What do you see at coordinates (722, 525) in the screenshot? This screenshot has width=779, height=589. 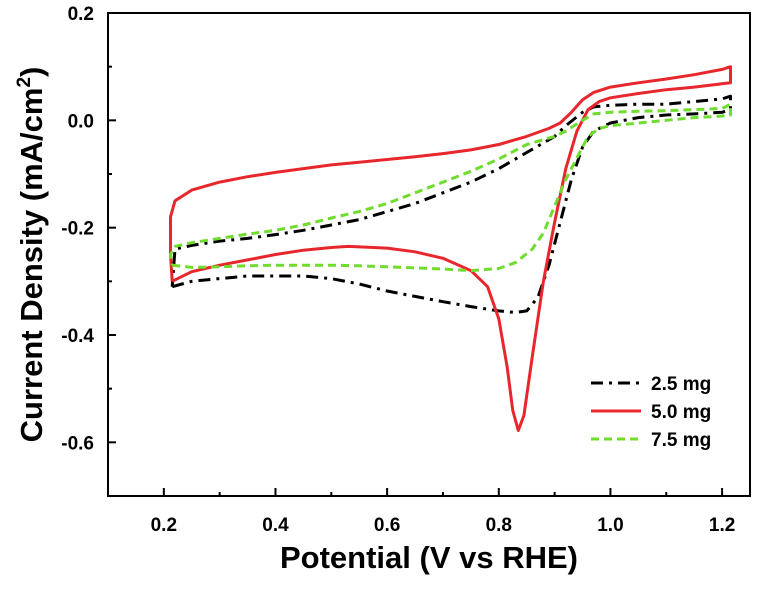 I see `x-tick-label: 1.2` at bounding box center [722, 525].